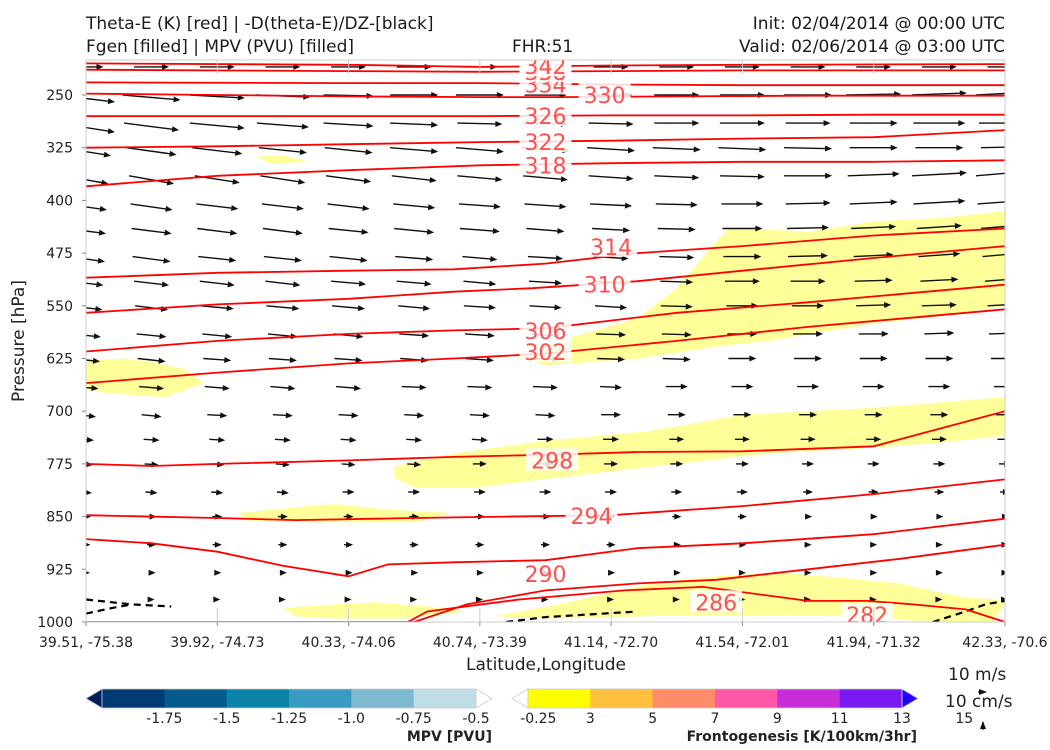  I want to click on y-axis-title: Pressure [hPa], so click(19, 341).